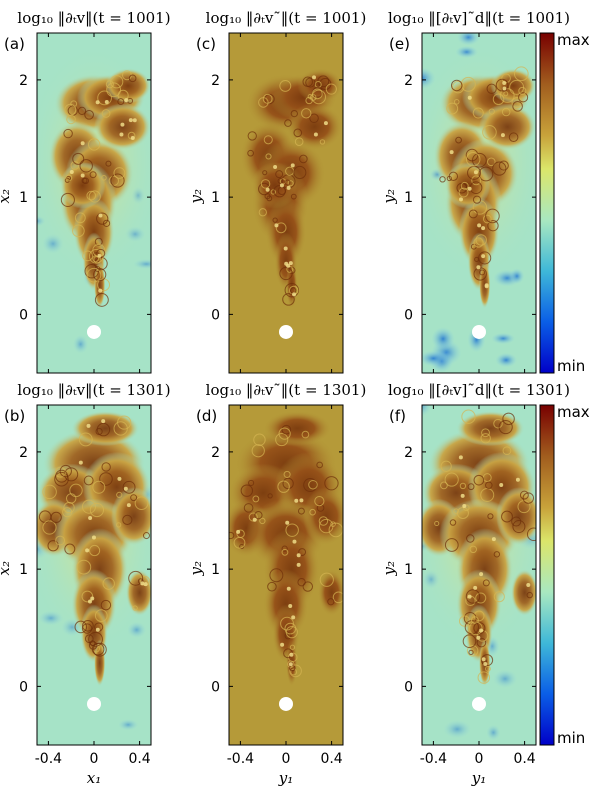 This screenshot has width=596, height=786. What do you see at coordinates (399, 44) in the screenshot?
I see `panel-label: (e)` at bounding box center [399, 44].